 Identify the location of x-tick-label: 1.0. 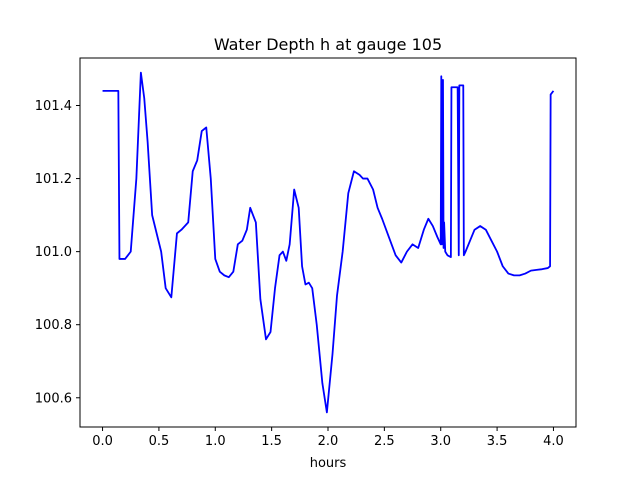
(215, 441).